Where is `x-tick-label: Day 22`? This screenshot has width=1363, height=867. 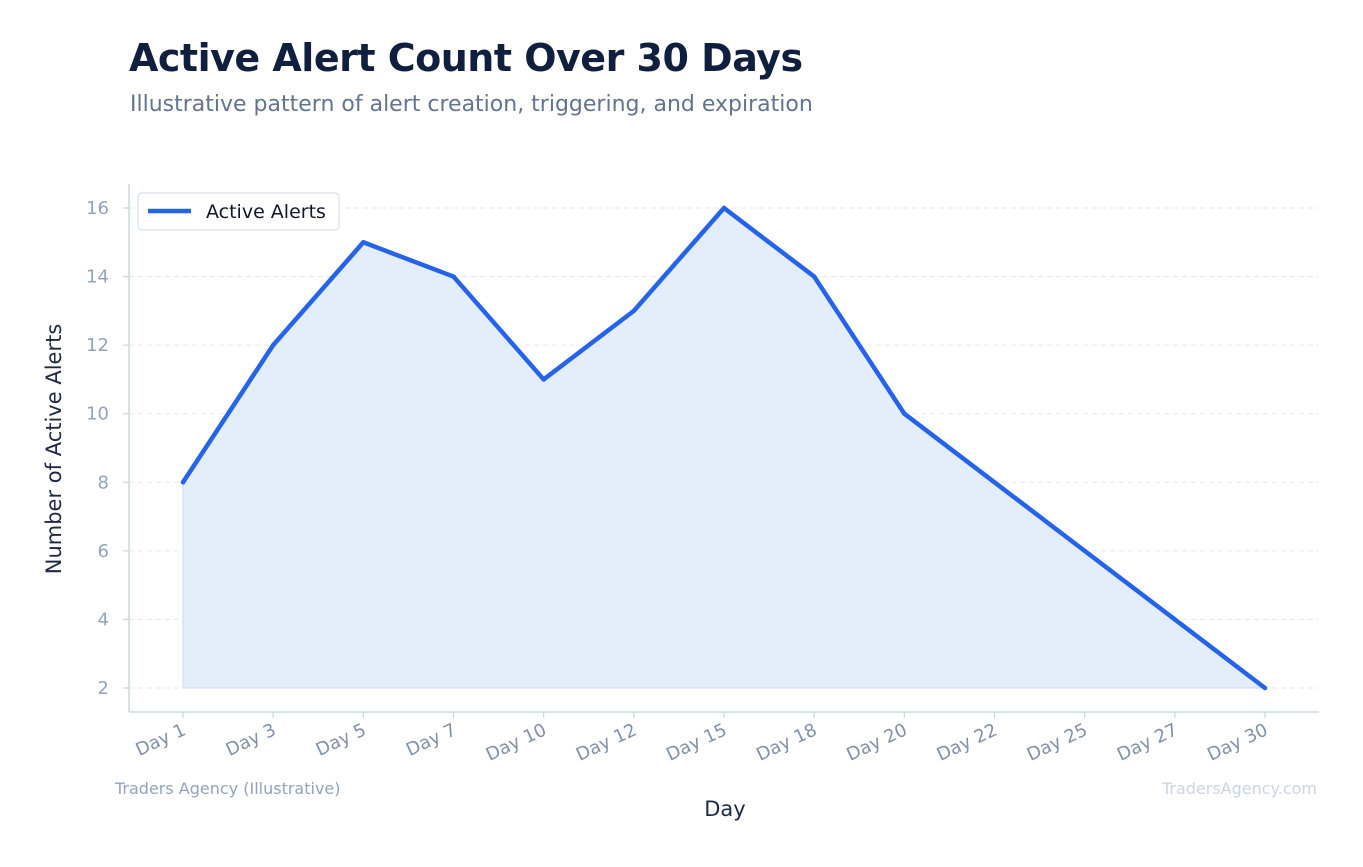 x-tick-label: Day 22 is located at coordinates (967, 742).